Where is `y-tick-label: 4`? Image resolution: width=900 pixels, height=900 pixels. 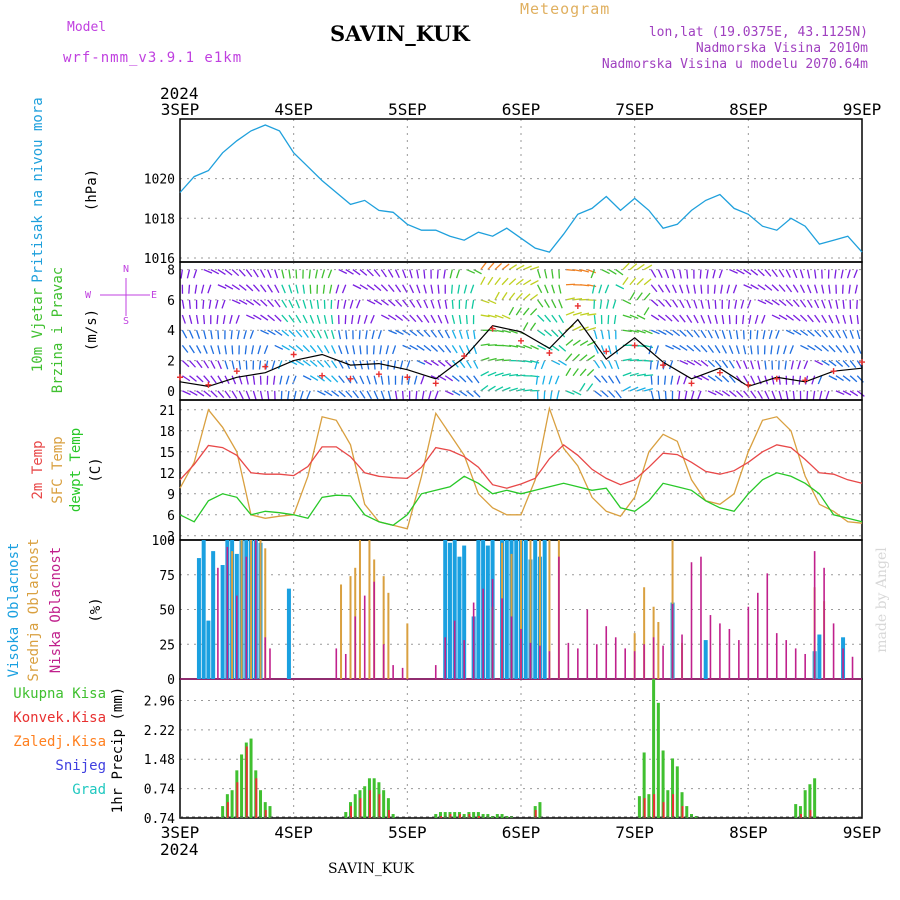
y-tick-label: 4 is located at coordinates (171, 331).